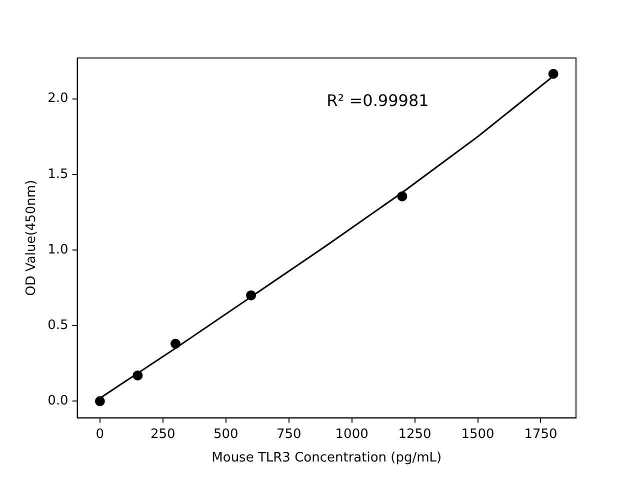 Image resolution: width=640 pixels, height=480 pixels. I want to click on y-tick-label: 2.0, so click(58, 98).